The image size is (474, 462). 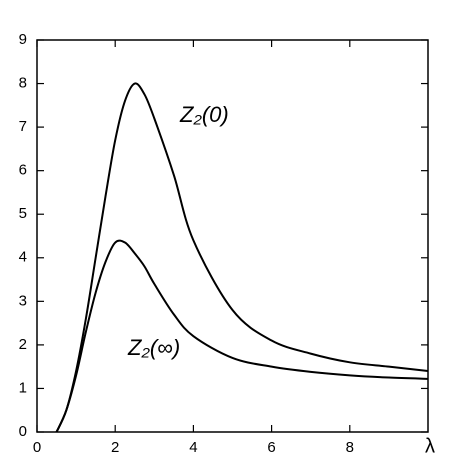 I want to click on y-tick-label: 4, so click(x=23, y=257).